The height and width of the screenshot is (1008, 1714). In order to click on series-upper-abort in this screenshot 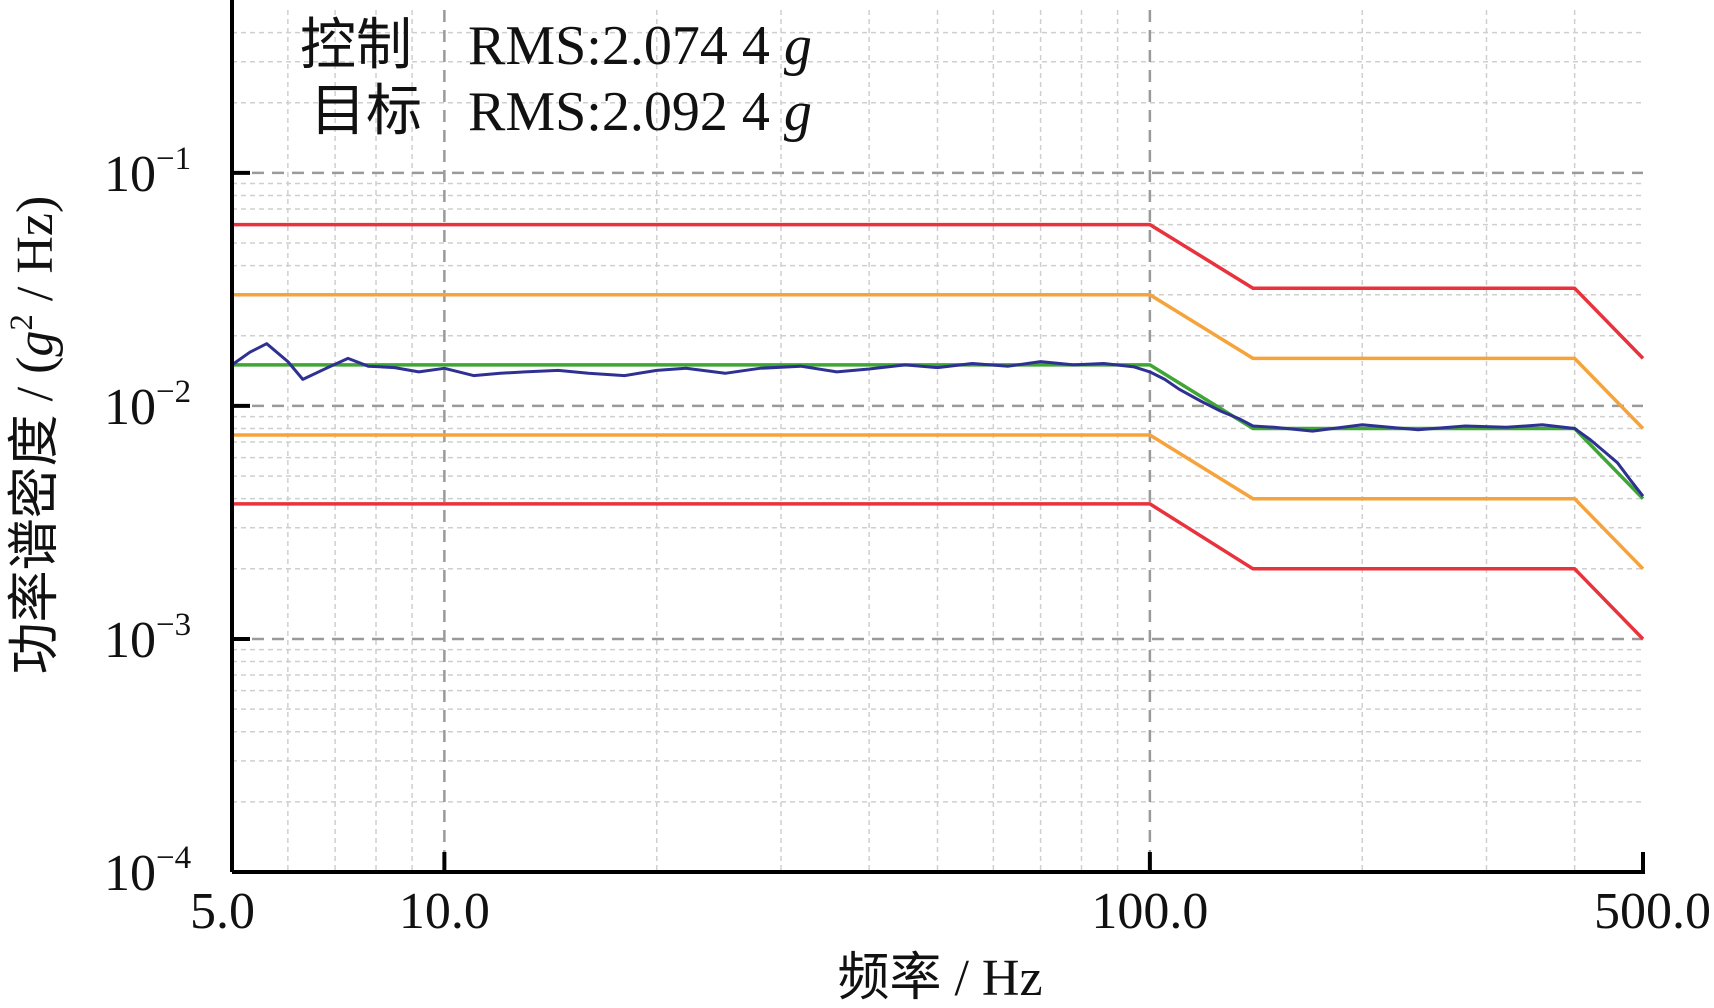, I will do `click(938, 291)`.